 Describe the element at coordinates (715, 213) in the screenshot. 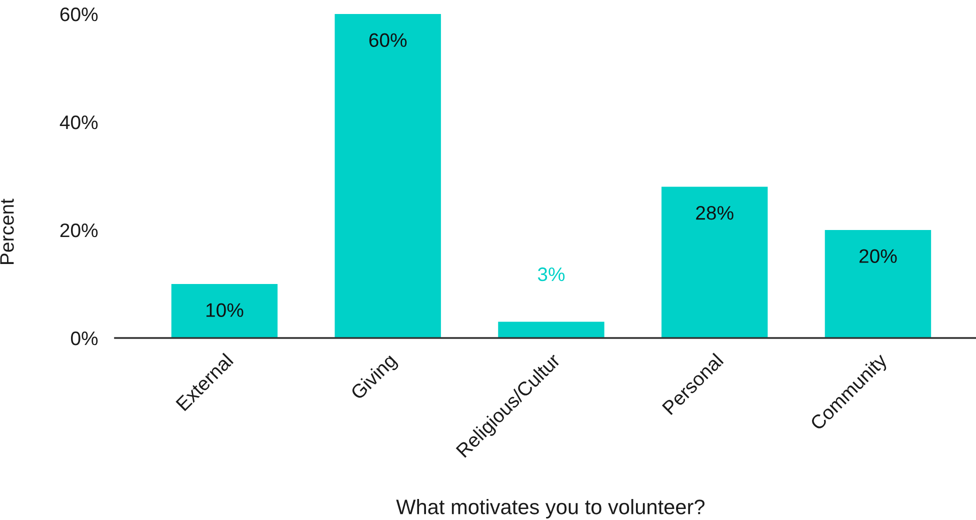

I see `data-label: 28%` at that location.